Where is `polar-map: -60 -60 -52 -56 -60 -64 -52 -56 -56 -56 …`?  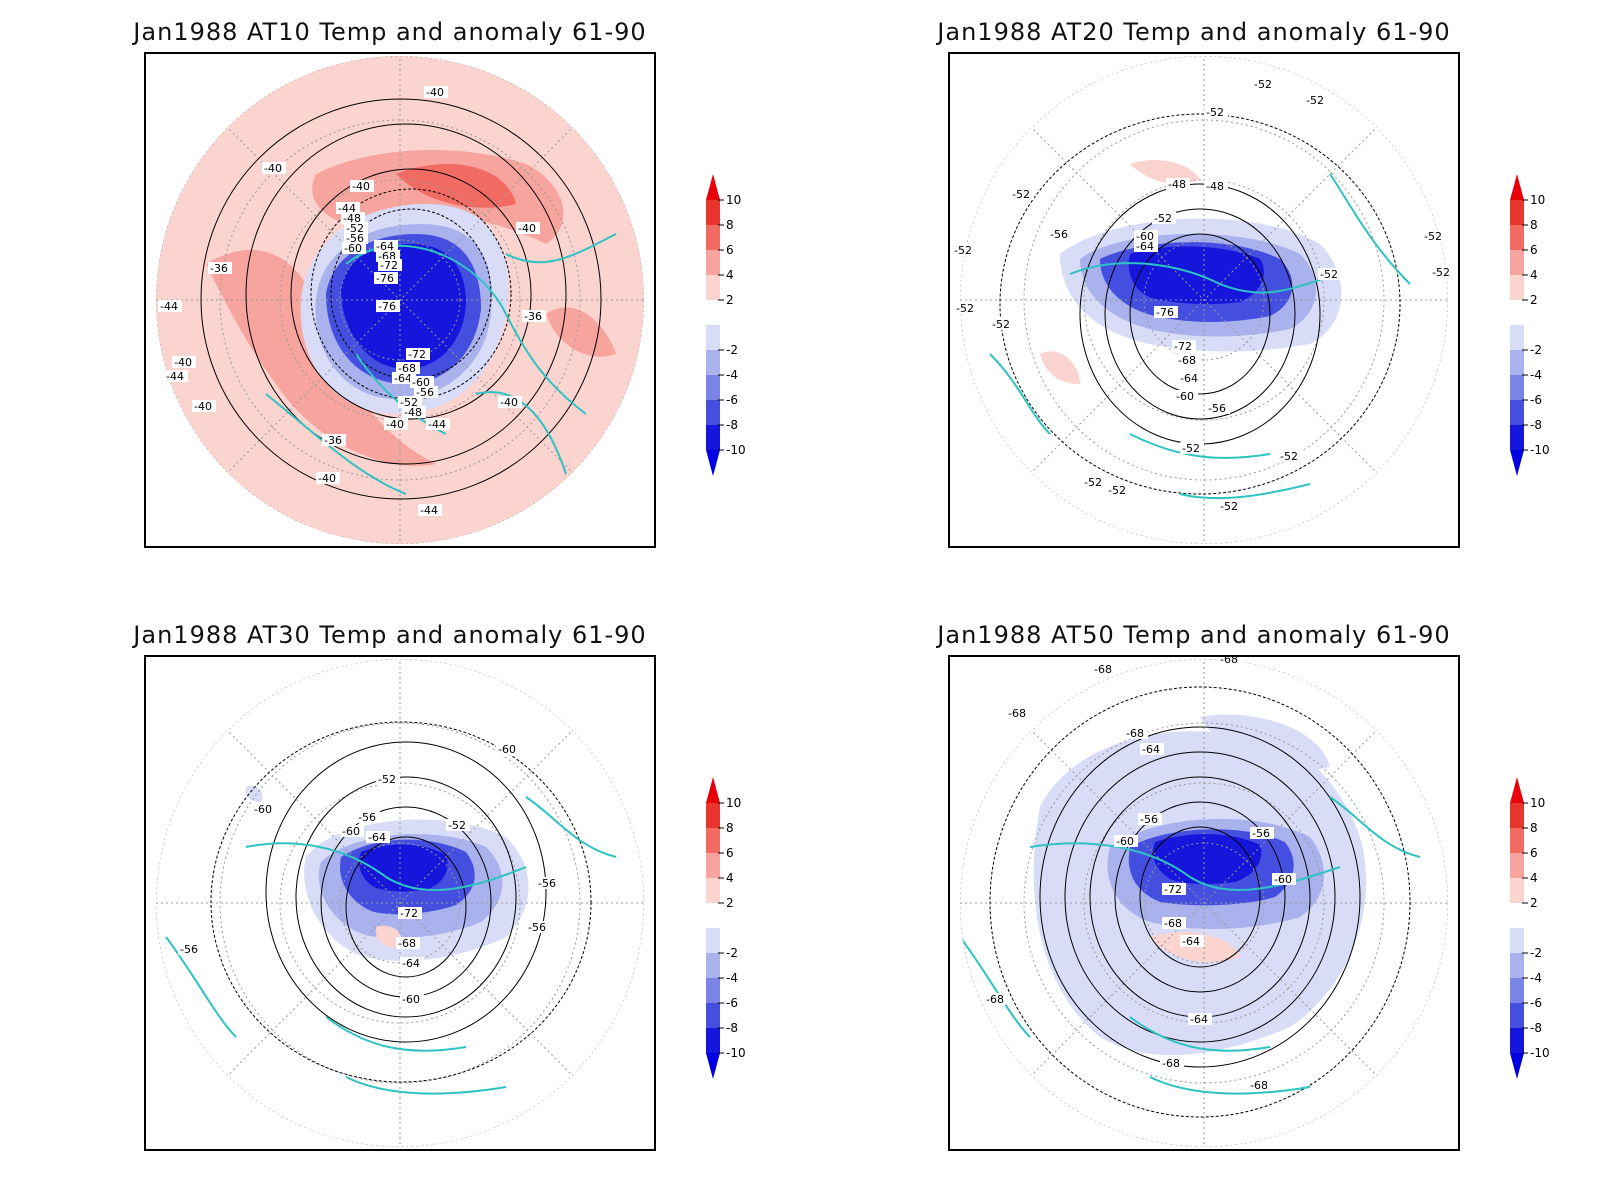 polar-map: -60 -60 -52 -56 -60 -64 -52 -56 -56 -56 … is located at coordinates (400, 903).